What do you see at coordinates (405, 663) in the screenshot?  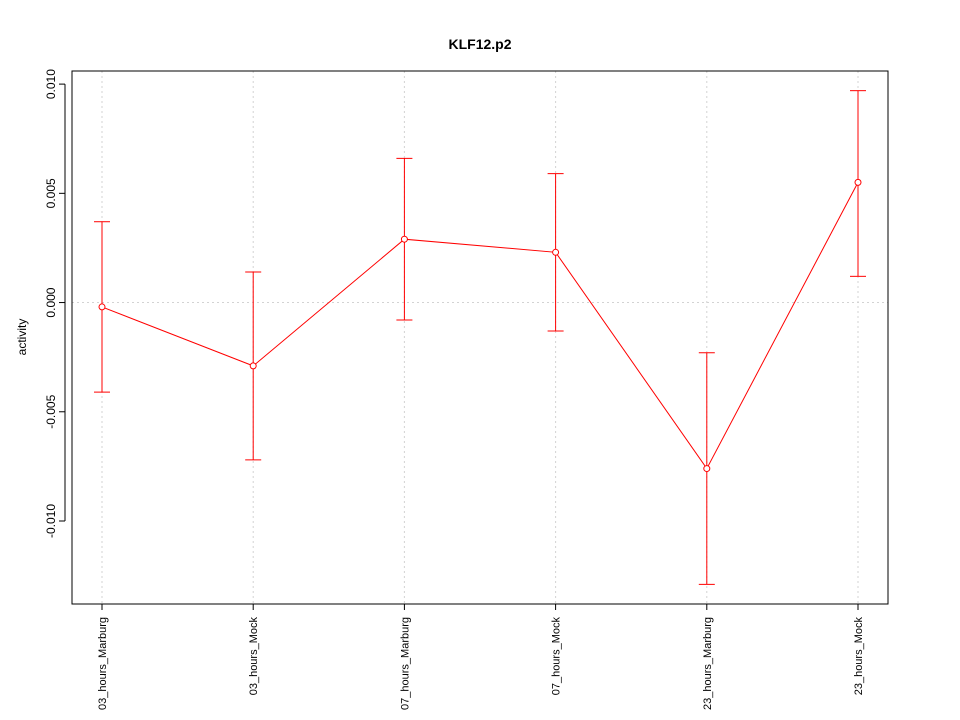 I see `x-tick-label: 07_hours_Marburg` at bounding box center [405, 663].